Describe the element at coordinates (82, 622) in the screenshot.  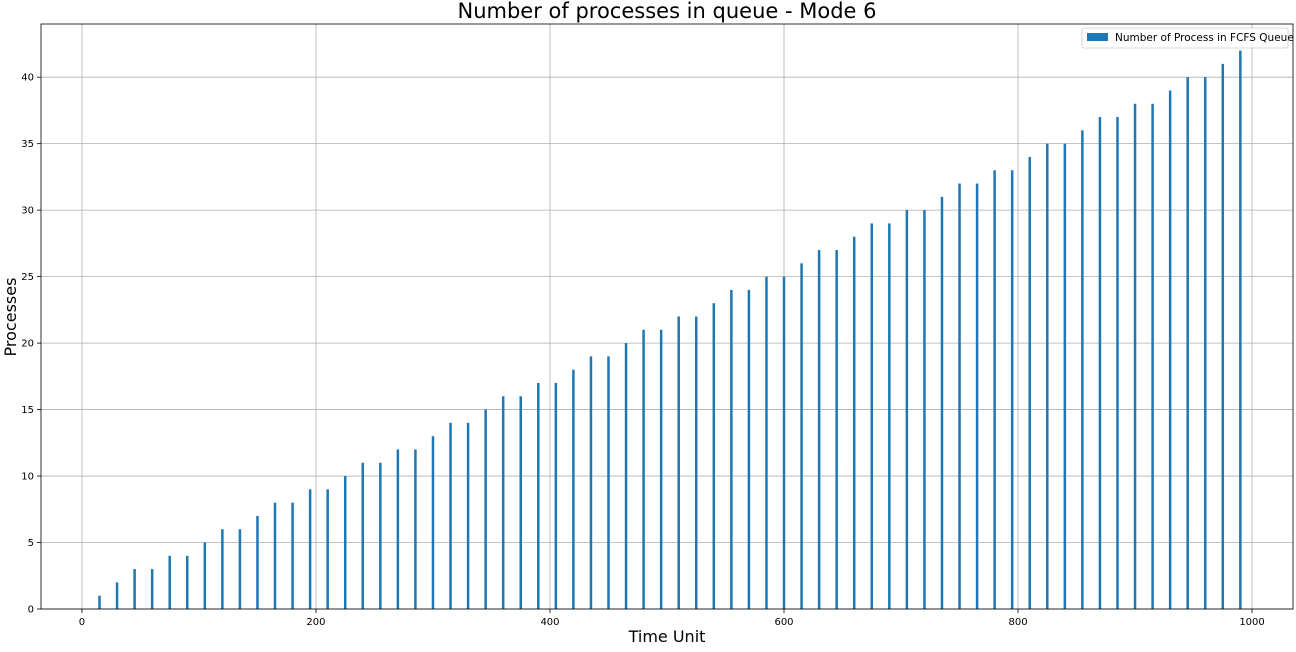
I see `x-tick-label: 0` at that location.